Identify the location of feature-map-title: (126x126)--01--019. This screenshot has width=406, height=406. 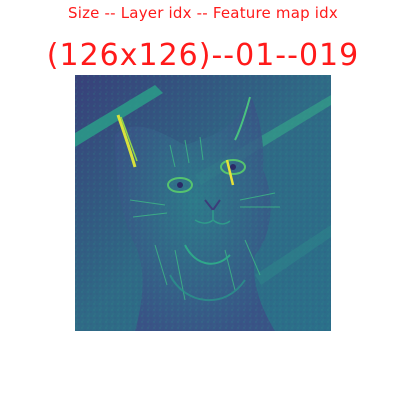
(203, 55).